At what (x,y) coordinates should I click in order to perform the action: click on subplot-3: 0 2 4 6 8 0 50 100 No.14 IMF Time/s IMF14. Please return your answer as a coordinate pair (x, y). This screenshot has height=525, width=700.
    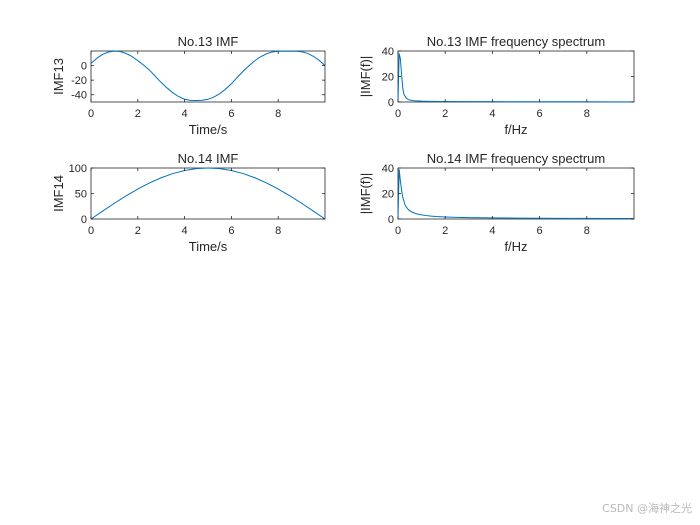
    Looking at the image, I should click on (188, 202).